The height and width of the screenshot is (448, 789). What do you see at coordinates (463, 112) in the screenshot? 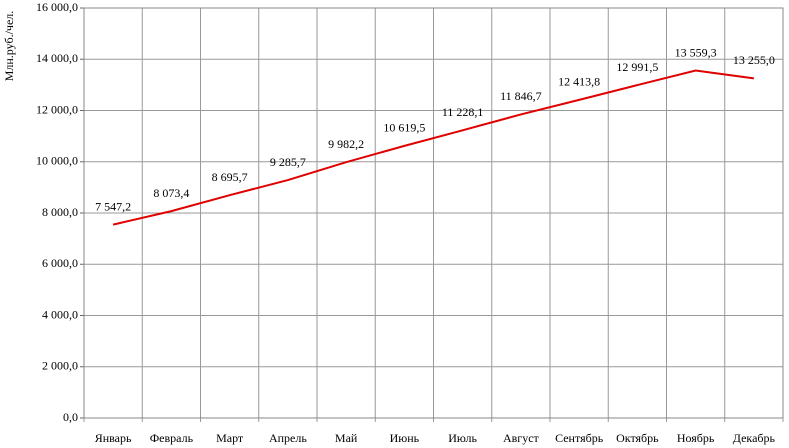
I see `data-label: 11 228,1` at bounding box center [463, 112].